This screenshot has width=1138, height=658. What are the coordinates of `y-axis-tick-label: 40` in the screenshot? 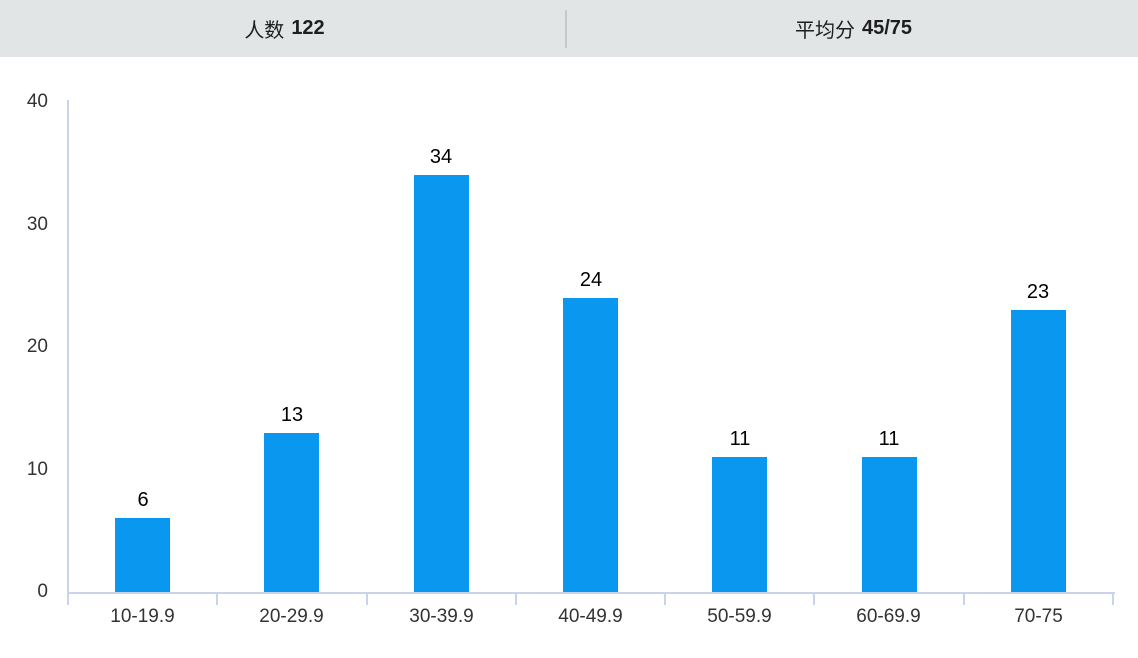 It's located at (37, 101).